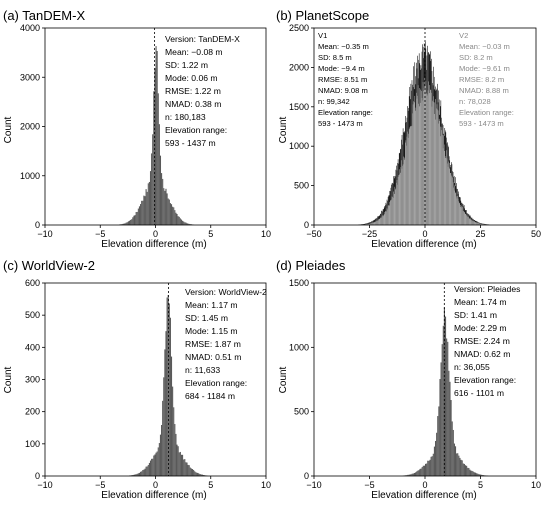 The width and height of the screenshot is (550, 506). Describe the element at coordinates (463, 35) in the screenshot. I see `stat-line: V2` at that location.